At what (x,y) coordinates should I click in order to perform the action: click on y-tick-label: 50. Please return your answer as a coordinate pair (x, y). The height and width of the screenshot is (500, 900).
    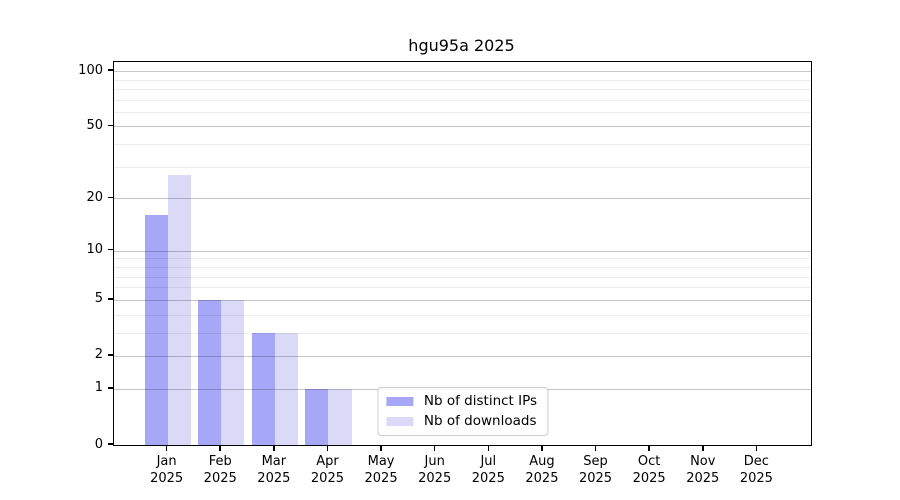
    Looking at the image, I should click on (94, 125).